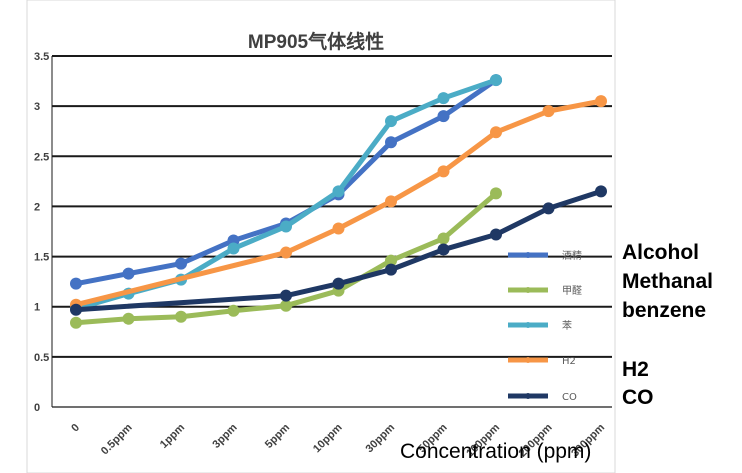 The image size is (742, 473). I want to click on legend-entry-4: CO, so click(542, 397).